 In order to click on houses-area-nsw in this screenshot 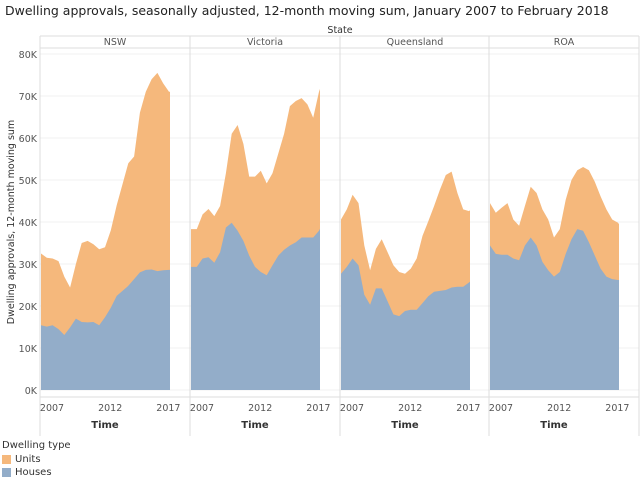, I will do `click(105, 329)`.